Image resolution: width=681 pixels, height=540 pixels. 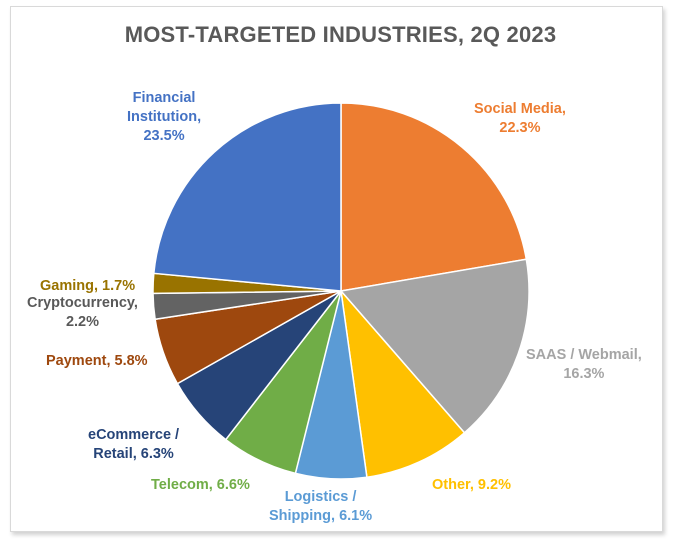 I want to click on slice-label-line: Gaming, 1.7%, so click(x=88, y=286).